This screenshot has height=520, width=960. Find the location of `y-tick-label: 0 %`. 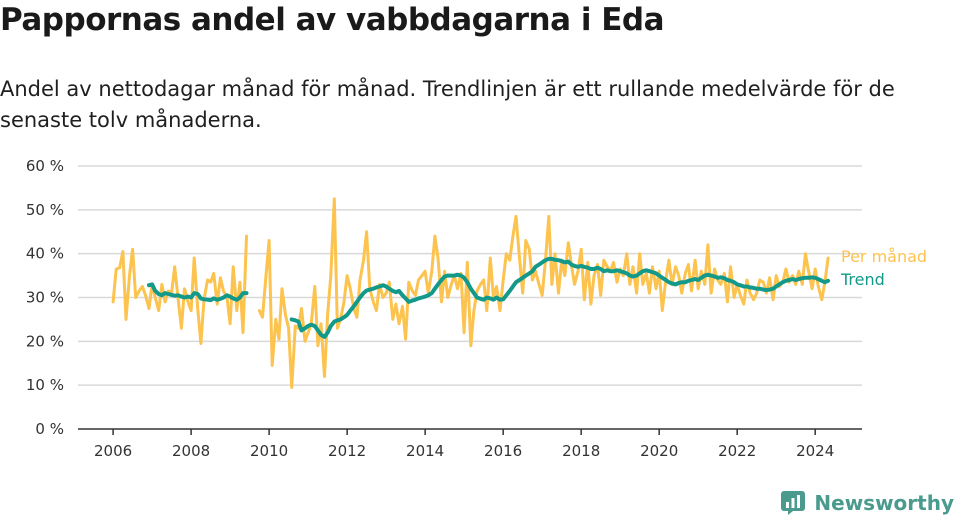

y-tick-label: 0 % is located at coordinates (49, 429).